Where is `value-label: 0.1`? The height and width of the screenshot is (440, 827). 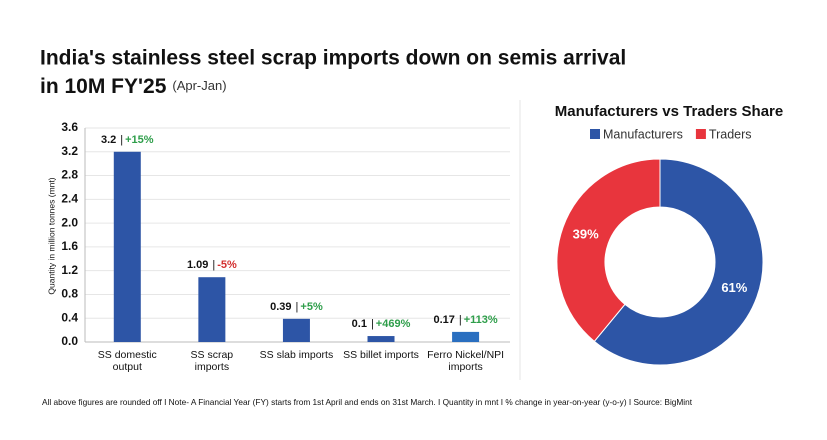 value-label: 0.1 is located at coordinates (359, 324).